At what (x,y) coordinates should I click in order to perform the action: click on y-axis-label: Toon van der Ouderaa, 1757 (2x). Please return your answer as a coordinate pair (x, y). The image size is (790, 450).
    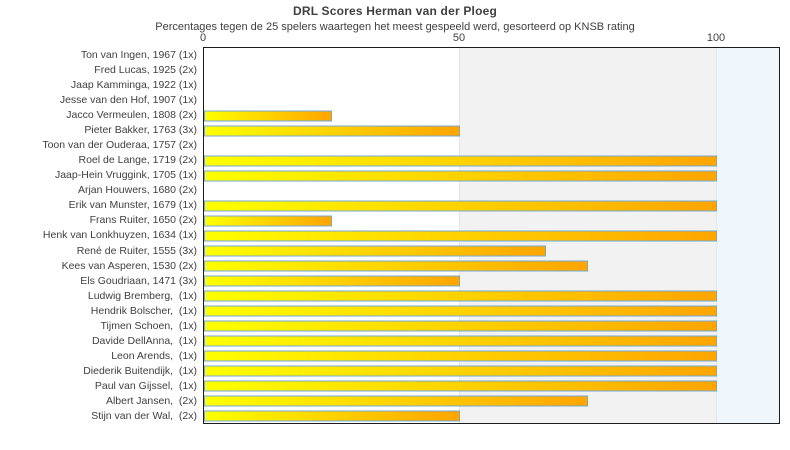
    Looking at the image, I should click on (119, 145).